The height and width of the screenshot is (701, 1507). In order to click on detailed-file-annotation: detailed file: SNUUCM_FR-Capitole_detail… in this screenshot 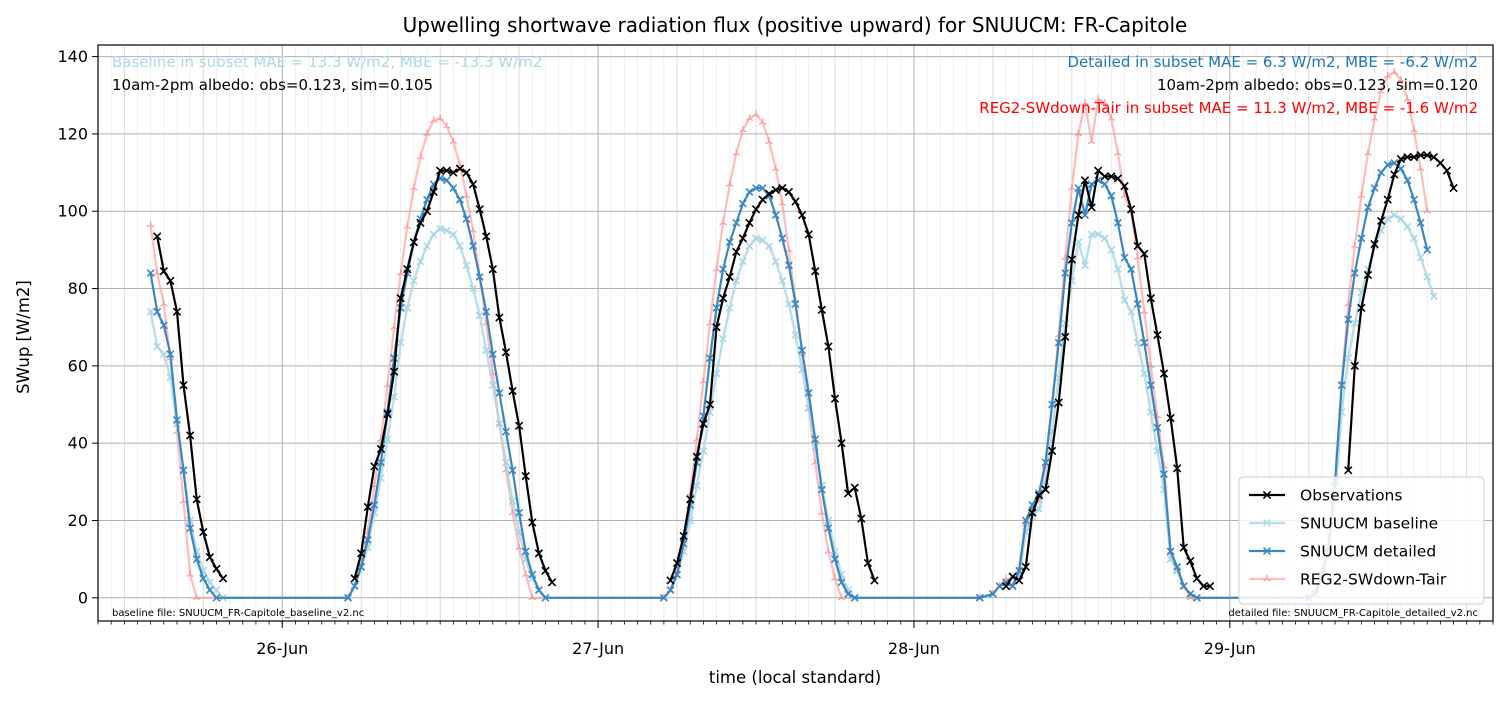, I will do `click(1353, 613)`.